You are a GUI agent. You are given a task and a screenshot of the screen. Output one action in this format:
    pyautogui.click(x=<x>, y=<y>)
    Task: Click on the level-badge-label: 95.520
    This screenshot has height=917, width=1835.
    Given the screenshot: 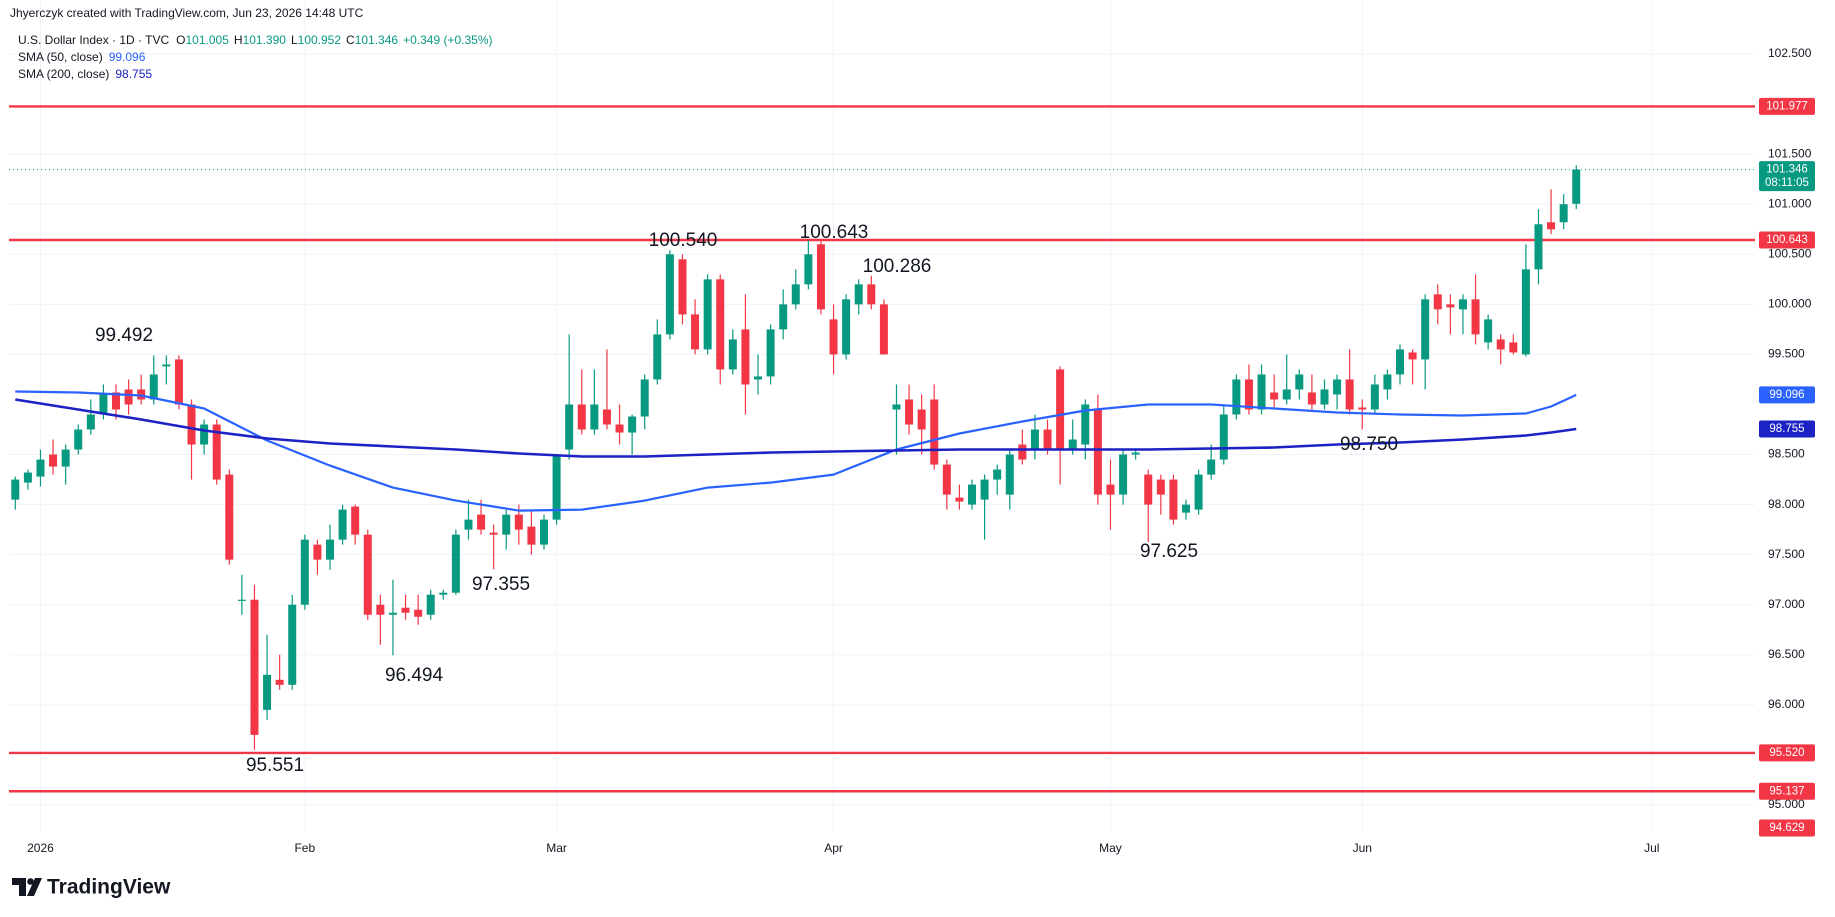 What is the action you would take?
    pyautogui.click(x=1786, y=753)
    